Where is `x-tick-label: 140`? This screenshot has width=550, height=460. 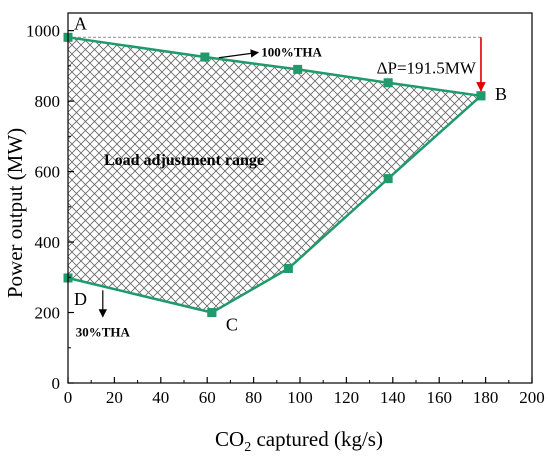
x-tick-label: 140 is located at coordinates (393, 397).